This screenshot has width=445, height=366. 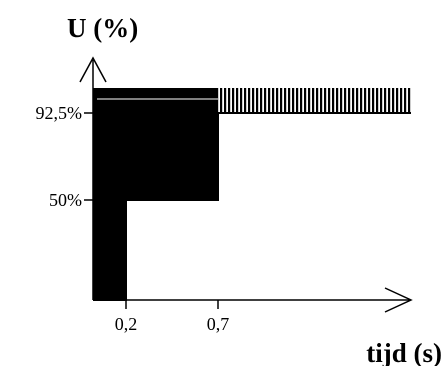 I want to click on x-tick-label-0-7: 0,7, so click(x=218, y=324).